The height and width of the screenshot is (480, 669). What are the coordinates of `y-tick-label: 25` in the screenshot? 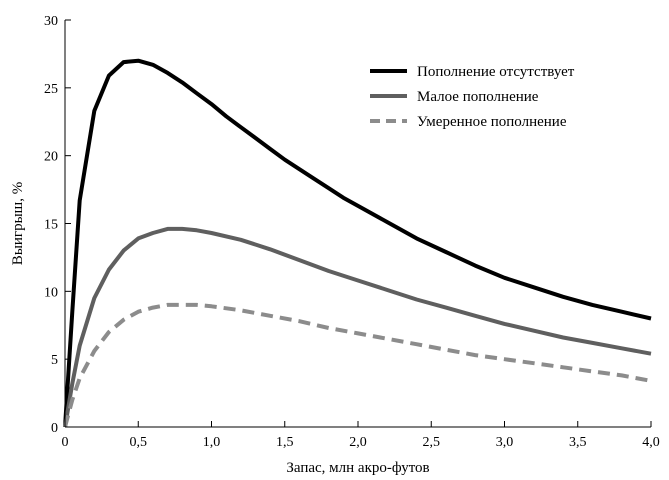 It's located at (51, 89).